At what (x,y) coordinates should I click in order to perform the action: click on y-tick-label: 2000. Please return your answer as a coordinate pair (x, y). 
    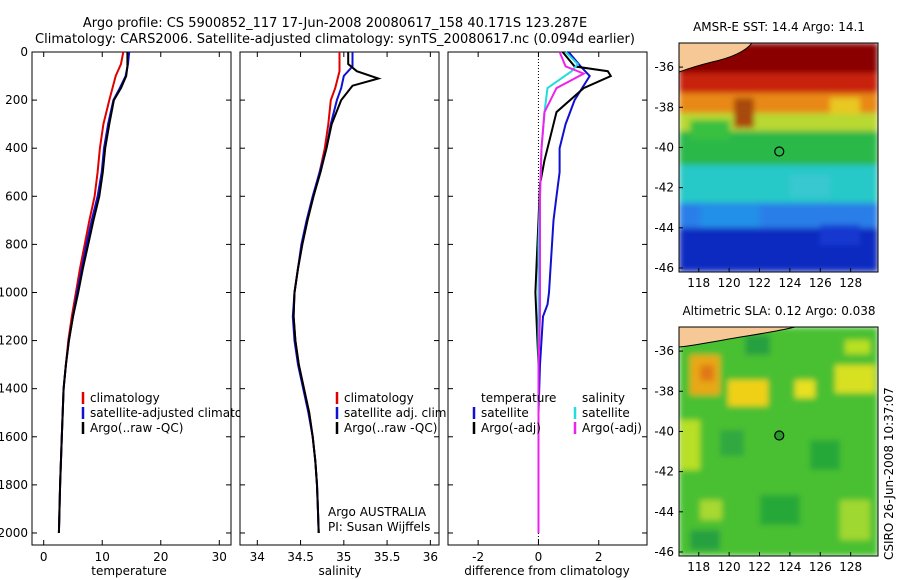
    Looking at the image, I should click on (14, 533).